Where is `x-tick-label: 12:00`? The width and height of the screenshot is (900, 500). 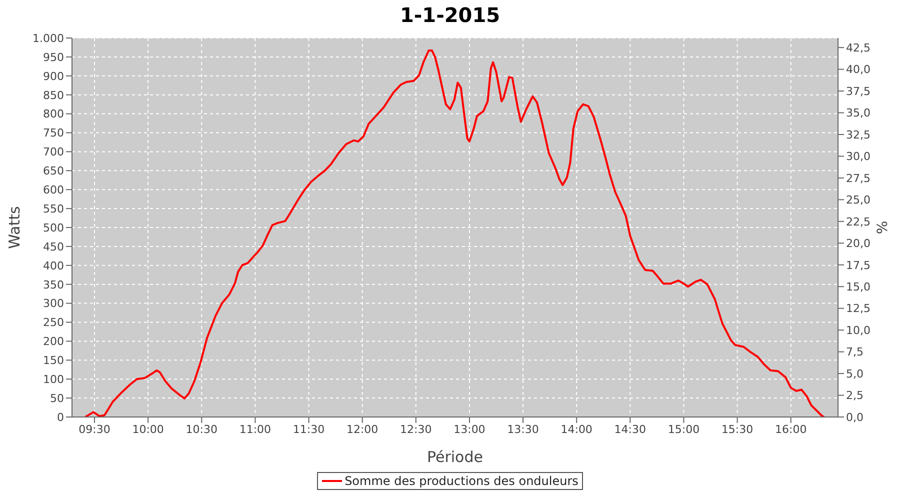
x-tick-label: 12:00 is located at coordinates (362, 429).